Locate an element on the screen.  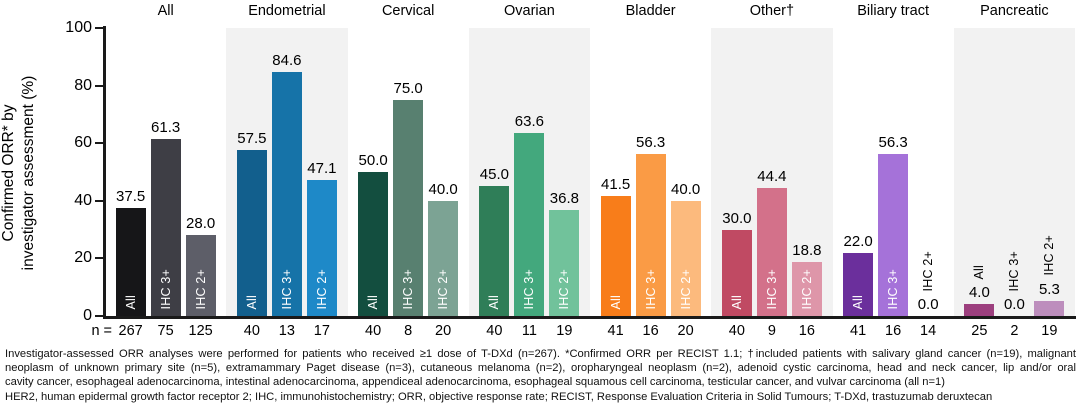
n-value: 8 is located at coordinates (408, 331).